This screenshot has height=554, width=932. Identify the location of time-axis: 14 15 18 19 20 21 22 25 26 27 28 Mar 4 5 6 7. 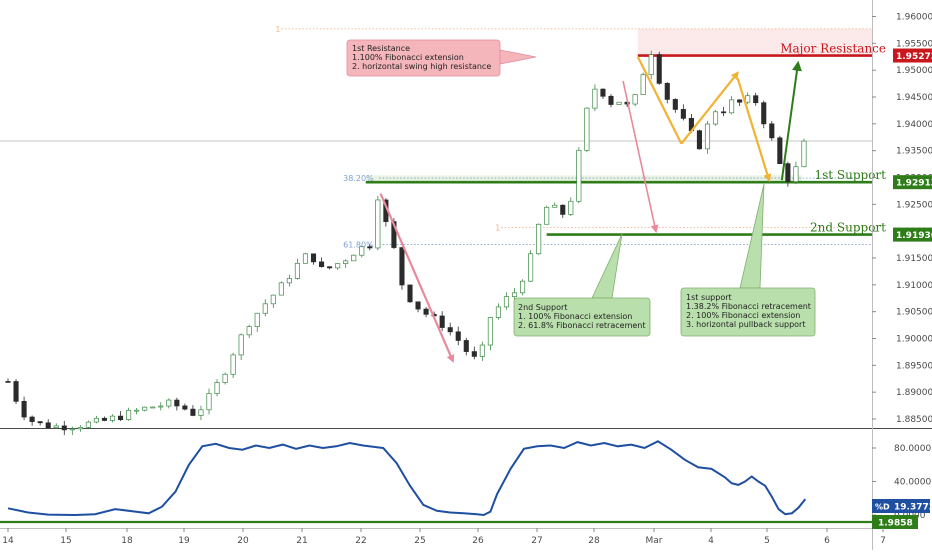
(443, 537).